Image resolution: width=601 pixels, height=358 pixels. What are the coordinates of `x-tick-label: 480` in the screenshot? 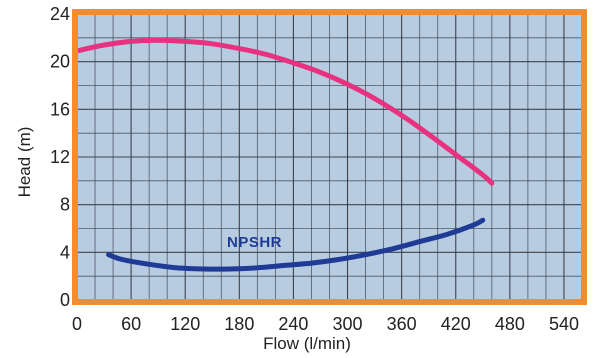 It's located at (510, 324).